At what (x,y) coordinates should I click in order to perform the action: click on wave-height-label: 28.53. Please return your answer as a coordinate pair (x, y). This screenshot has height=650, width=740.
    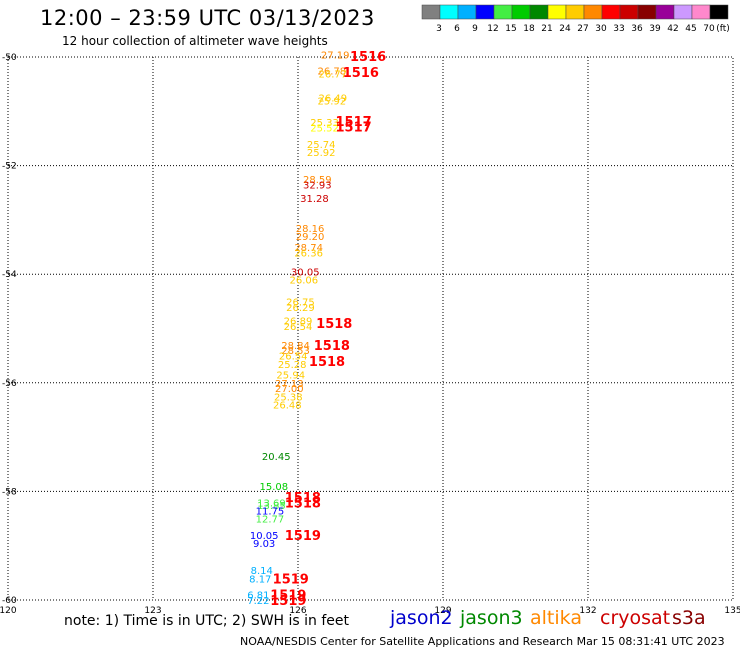
    Looking at the image, I should click on (295, 351).